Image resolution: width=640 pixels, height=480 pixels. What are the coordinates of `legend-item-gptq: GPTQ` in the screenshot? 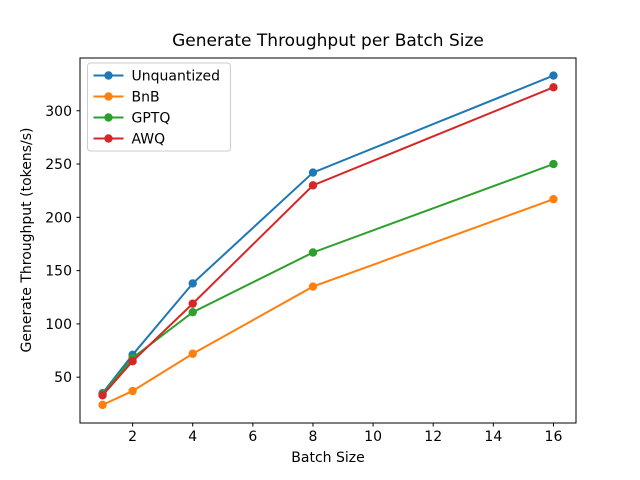 It's located at (132, 119).